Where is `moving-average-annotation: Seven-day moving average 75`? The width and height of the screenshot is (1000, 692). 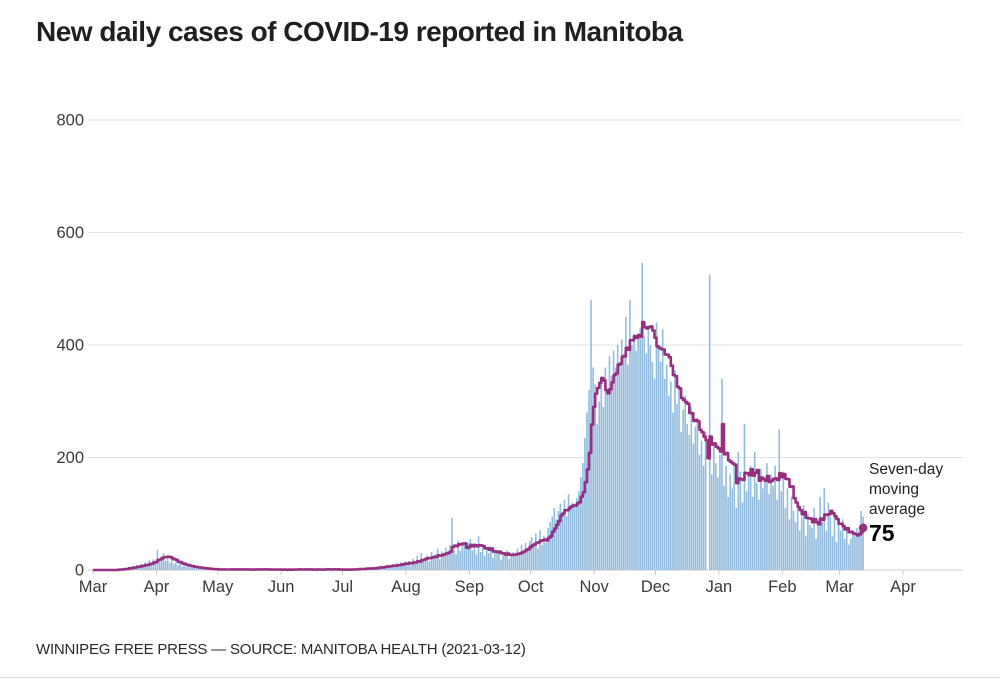
moving-average-annotation: Seven-day moving average 75 is located at coordinates (924, 502).